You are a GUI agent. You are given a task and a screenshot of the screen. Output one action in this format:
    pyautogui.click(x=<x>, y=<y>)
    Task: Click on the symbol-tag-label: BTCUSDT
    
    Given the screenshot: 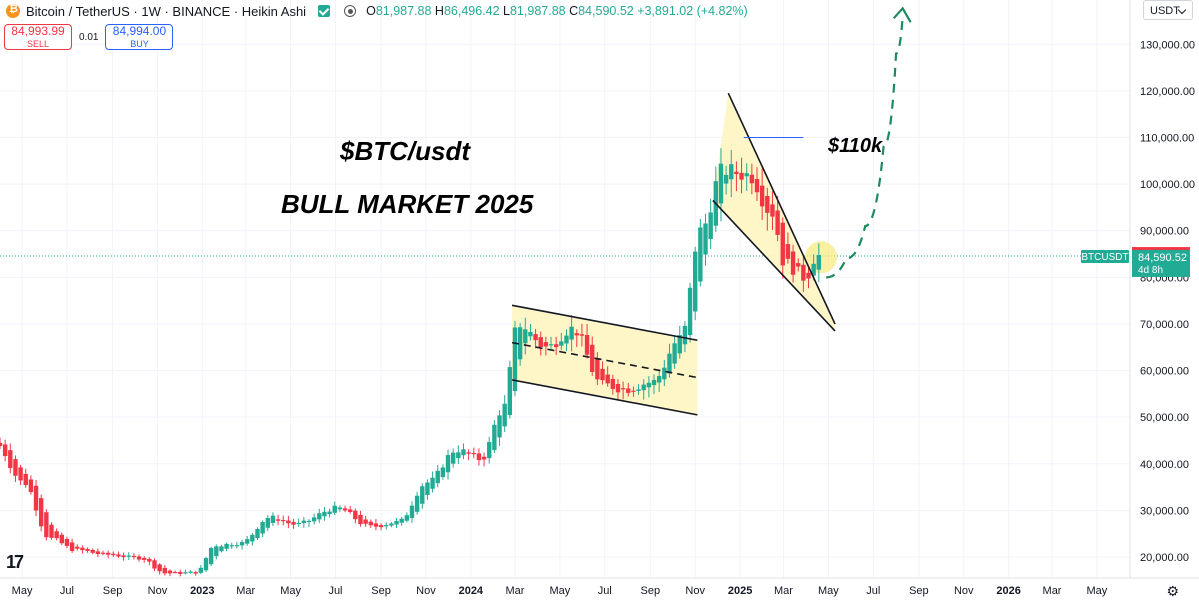 What is the action you would take?
    pyautogui.click(x=1104, y=257)
    